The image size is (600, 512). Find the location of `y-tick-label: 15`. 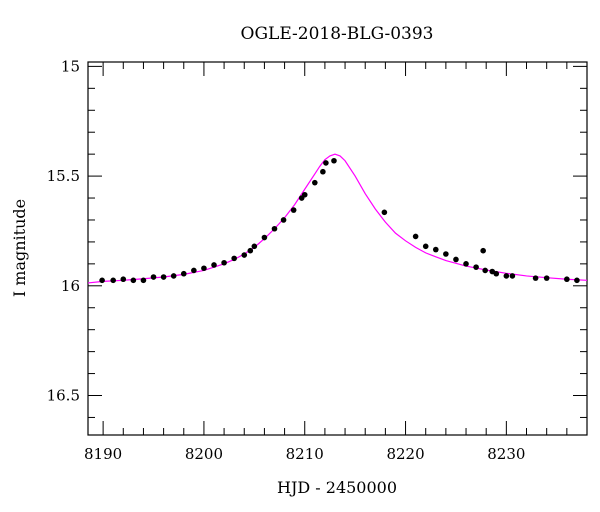

y-tick-label: 15 is located at coordinates (70, 66).